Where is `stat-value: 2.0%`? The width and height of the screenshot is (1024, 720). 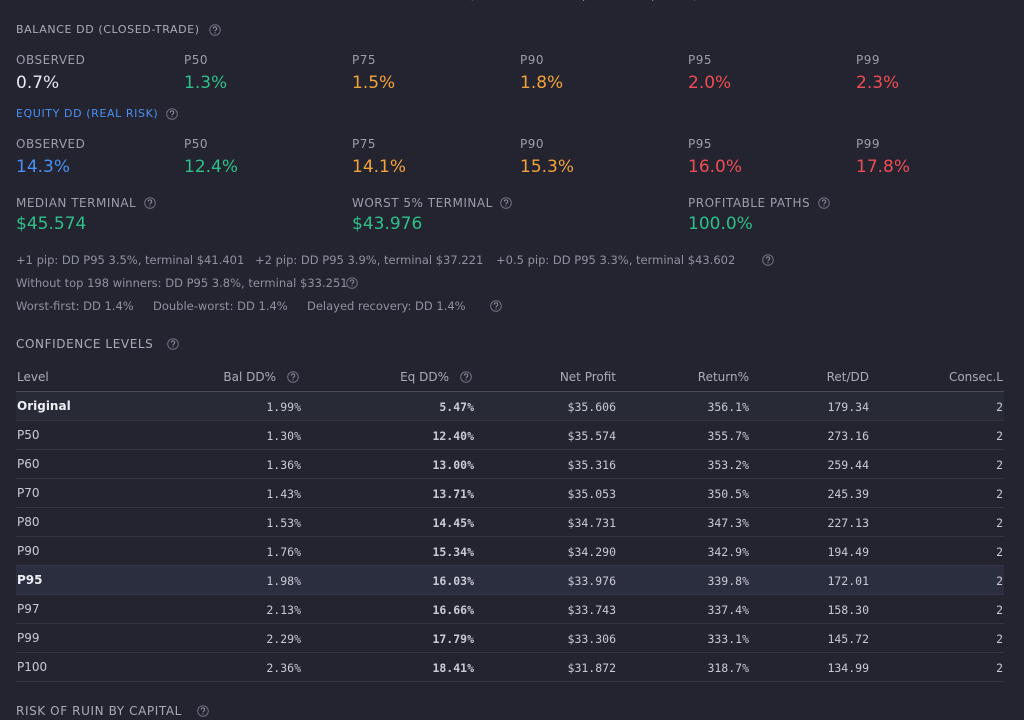 stat-value: 2.0% is located at coordinates (710, 83).